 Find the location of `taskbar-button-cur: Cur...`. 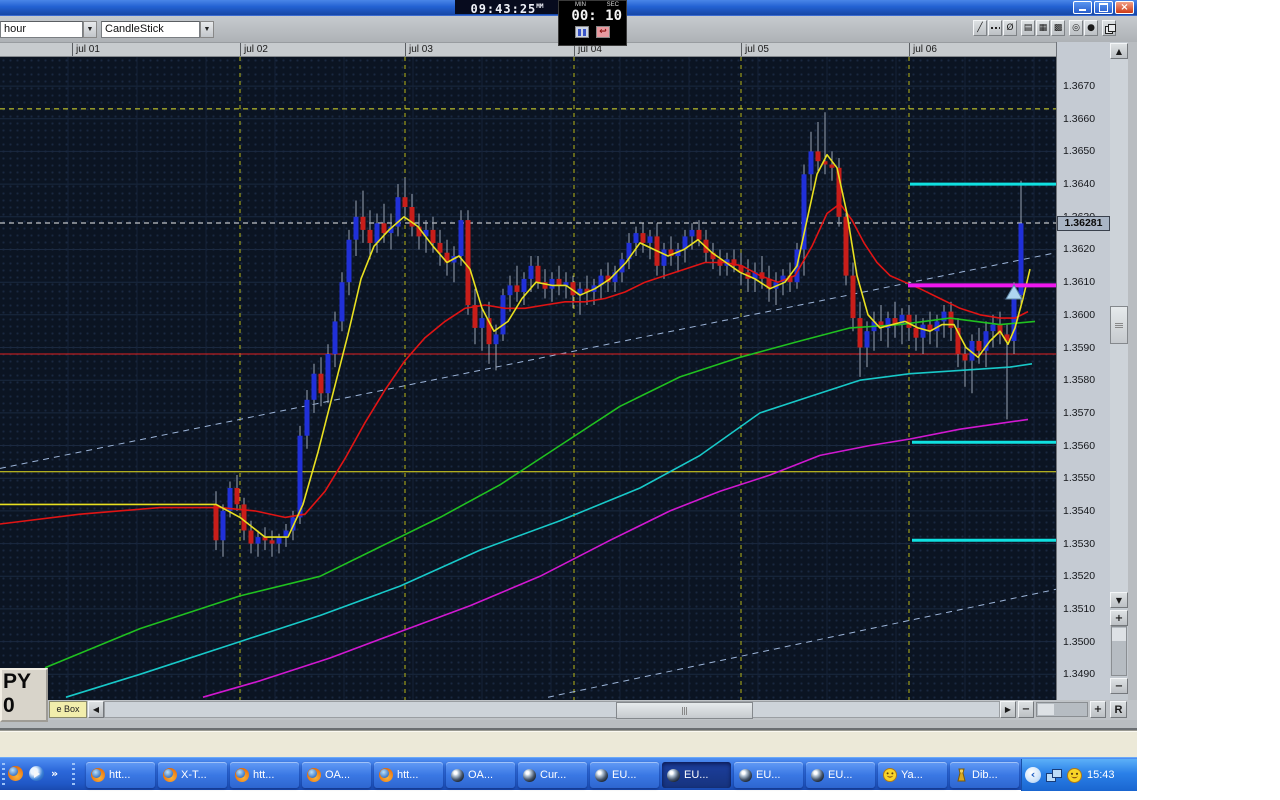

taskbar-button-cur: Cur... is located at coordinates (552, 775).